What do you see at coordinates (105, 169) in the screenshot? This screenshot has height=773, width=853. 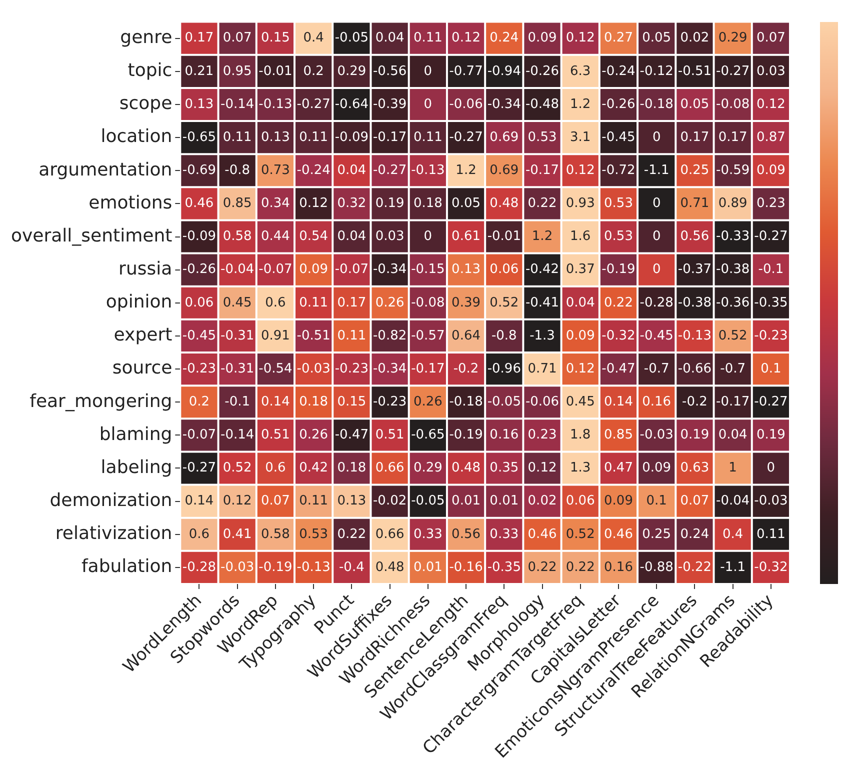 I see `y-tick-label: argumentation` at bounding box center [105, 169].